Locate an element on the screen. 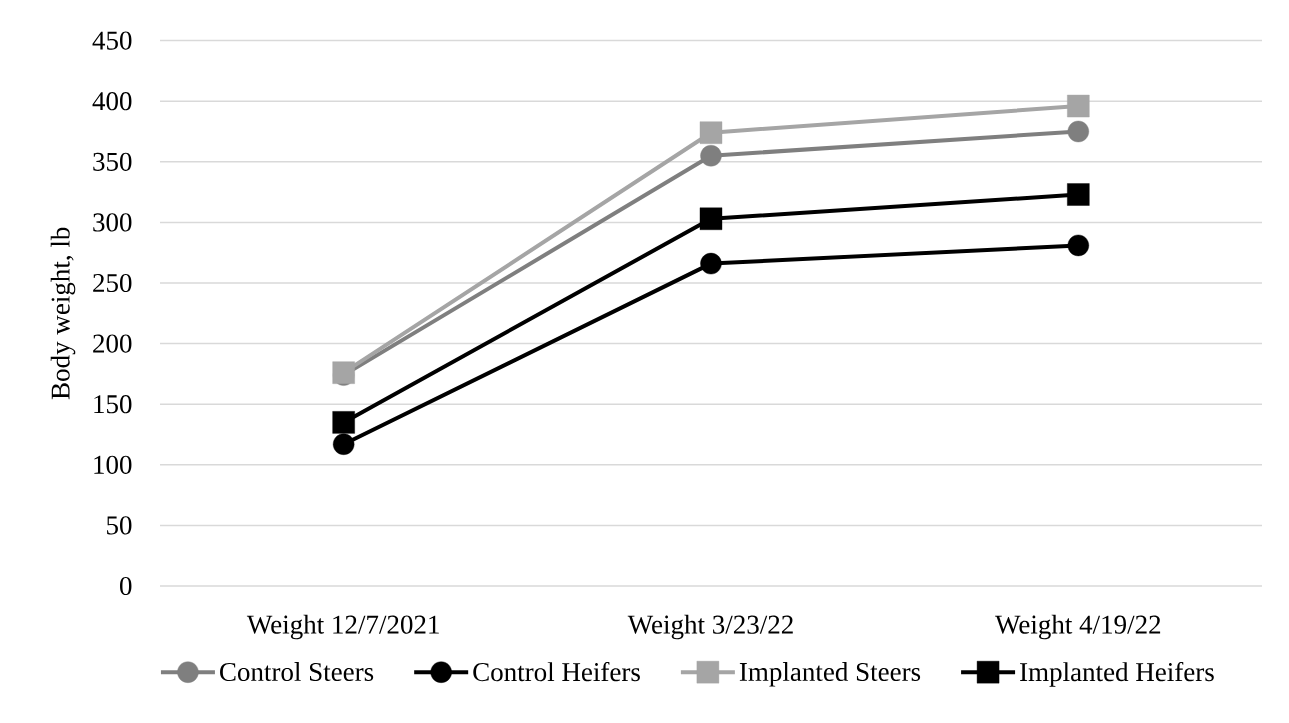 The image size is (1289, 723). legend-label: Control Heifers is located at coordinates (556, 671).